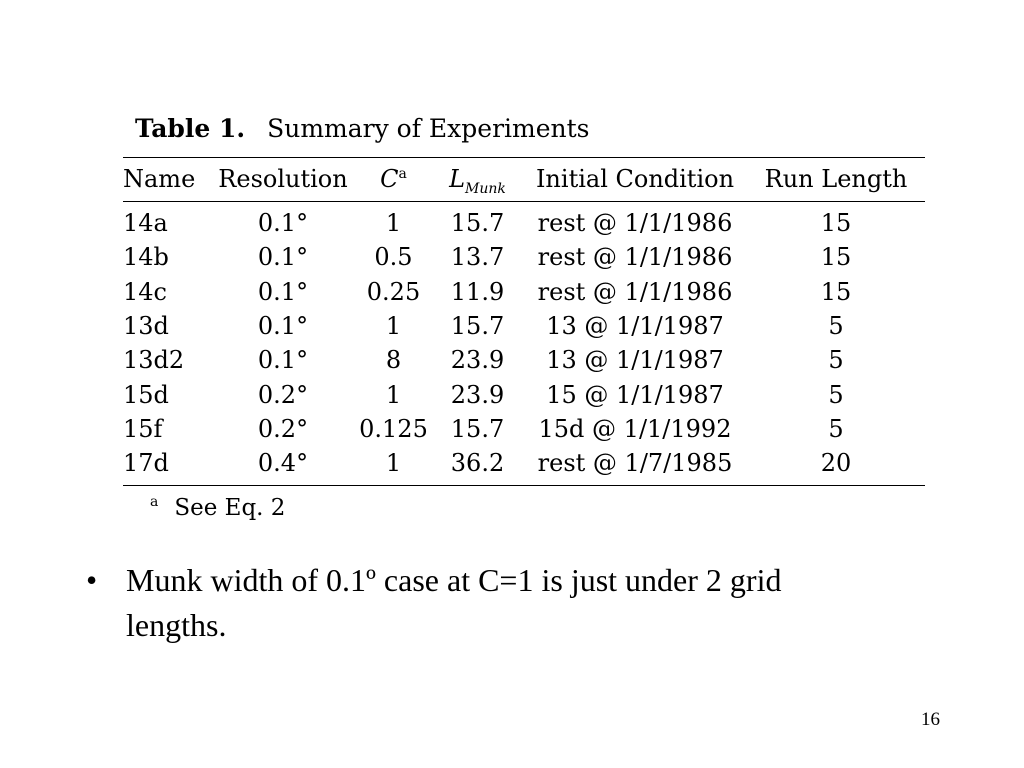 The width and height of the screenshot is (1024, 768). What do you see at coordinates (393, 360) in the screenshot?
I see `cell-c-value: 8` at bounding box center [393, 360].